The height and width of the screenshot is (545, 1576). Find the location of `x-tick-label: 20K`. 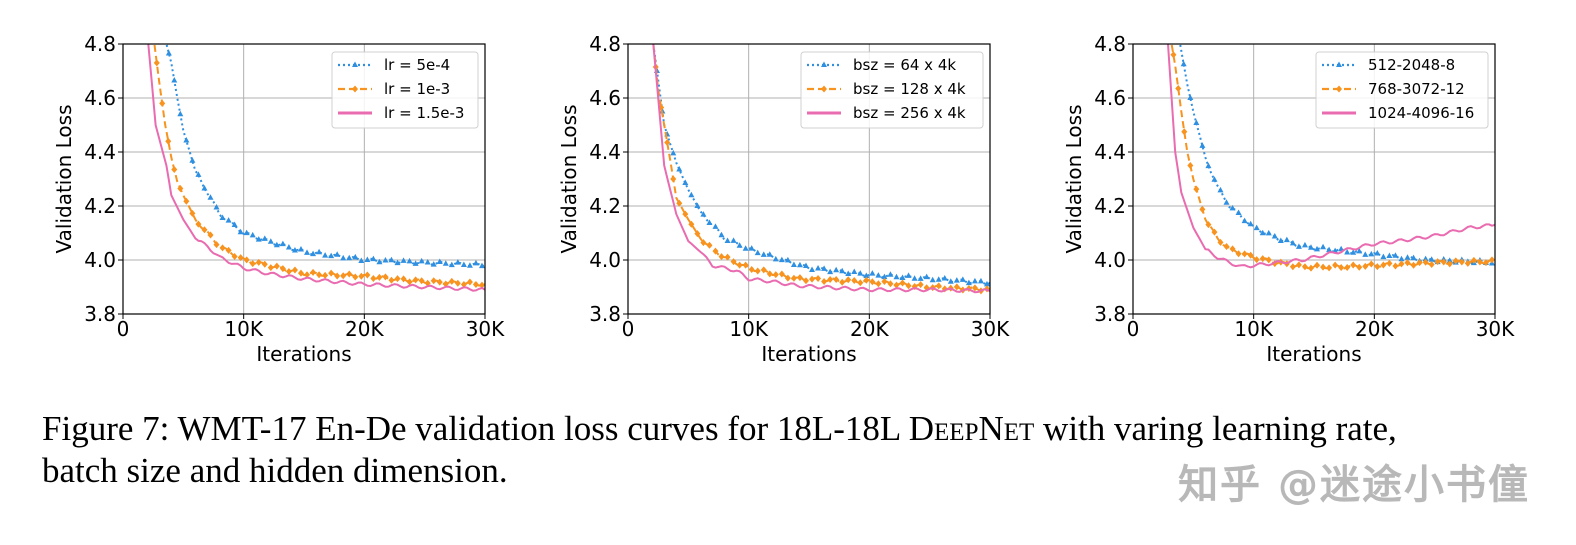

x-tick-label: 20K is located at coordinates (869, 329).